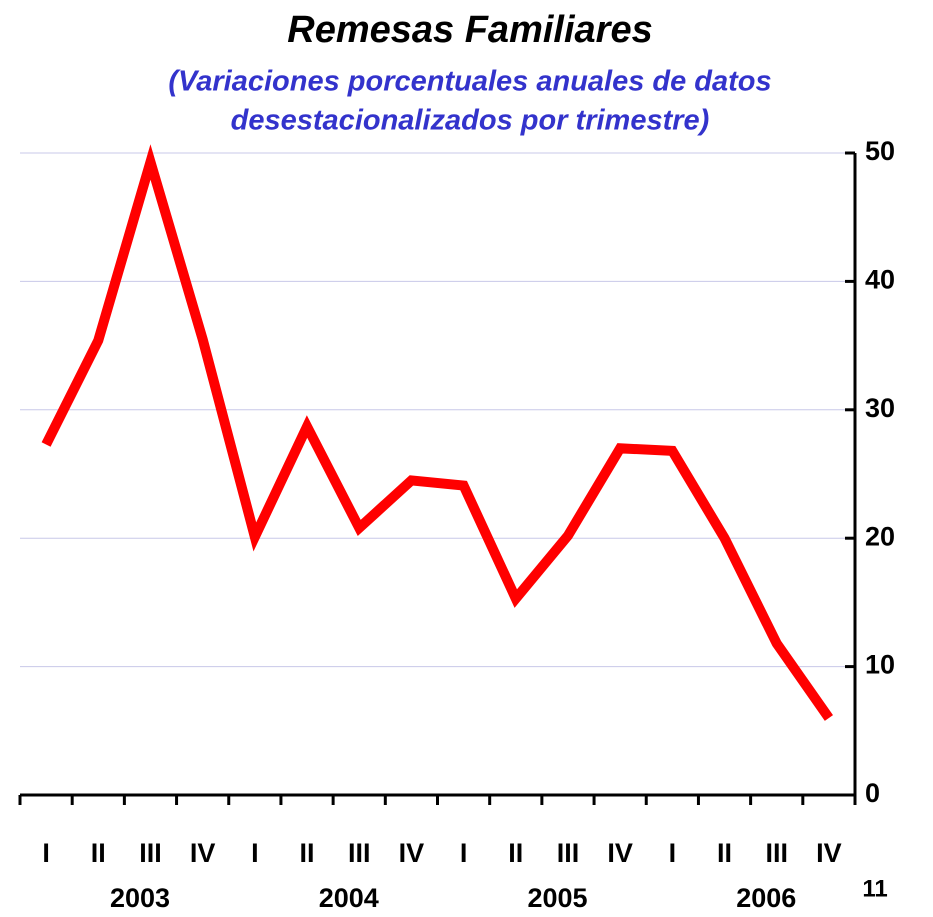 Image resolution: width=933 pixels, height=917 pixels. What do you see at coordinates (349, 898) in the screenshot?
I see `x-group-label: 2004` at bounding box center [349, 898].